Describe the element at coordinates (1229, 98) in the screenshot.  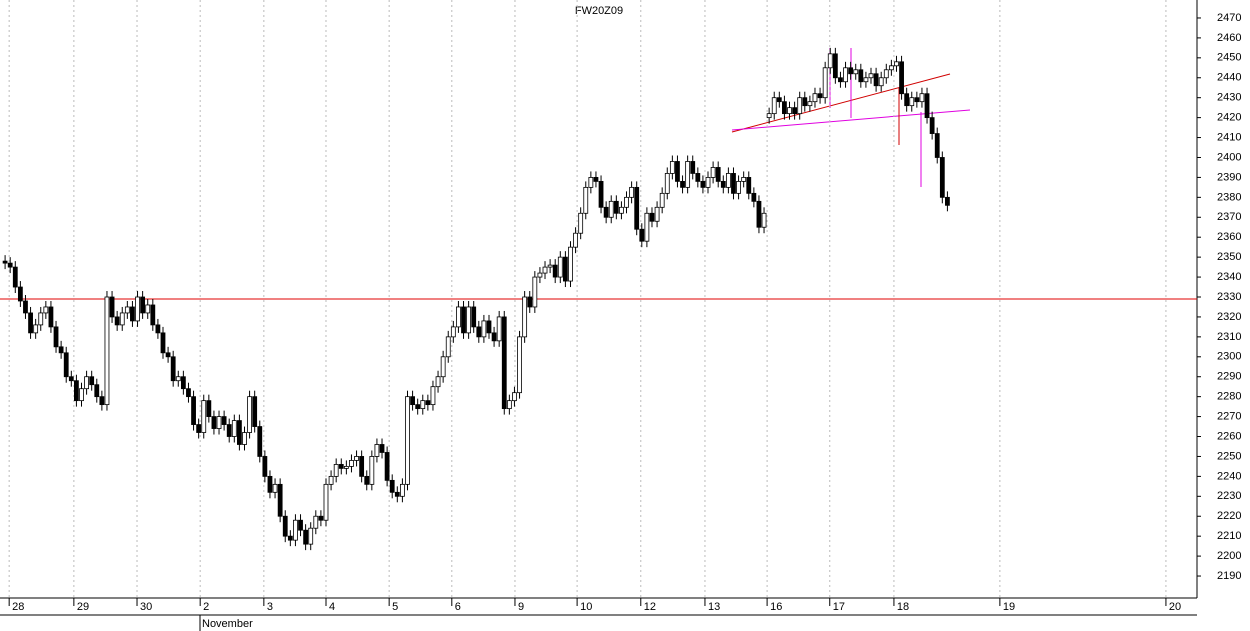
I see `y-tick-label: 2430` at that location.